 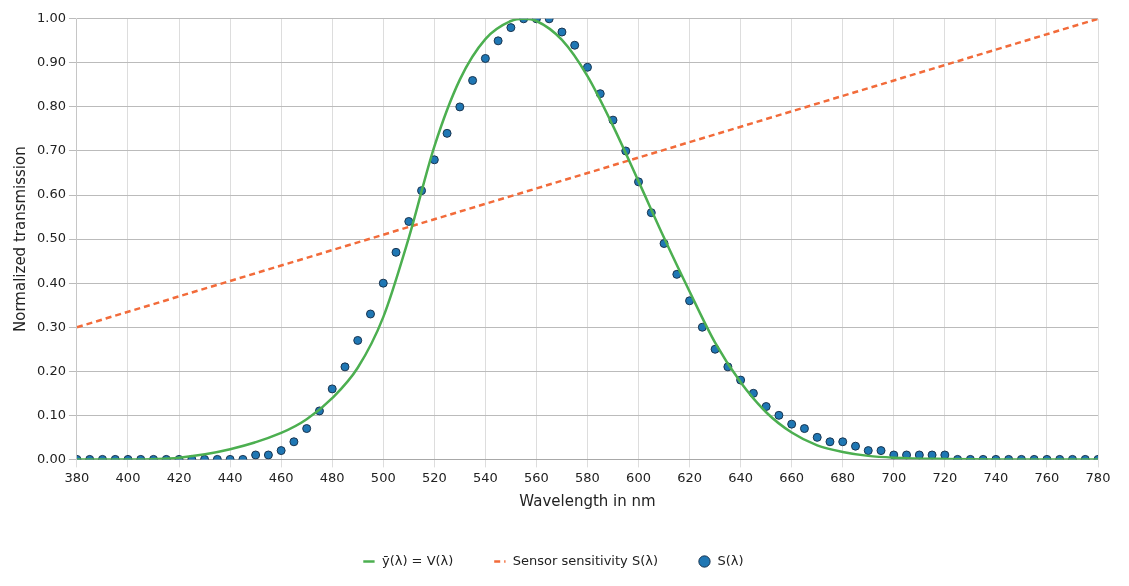 I want to click on x-tick-label: 640, so click(x=741, y=477).